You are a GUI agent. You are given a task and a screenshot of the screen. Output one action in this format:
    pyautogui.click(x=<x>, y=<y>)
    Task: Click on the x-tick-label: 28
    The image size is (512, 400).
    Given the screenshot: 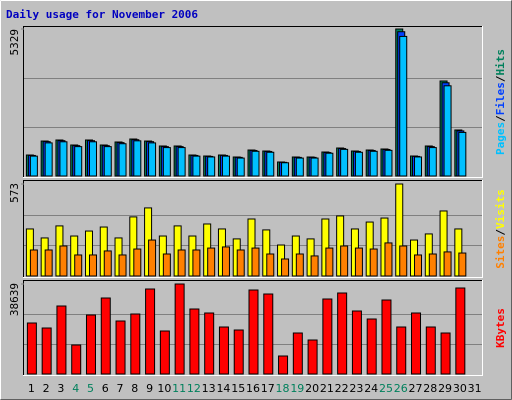 What is the action you would take?
    pyautogui.click(x=430, y=388)
    